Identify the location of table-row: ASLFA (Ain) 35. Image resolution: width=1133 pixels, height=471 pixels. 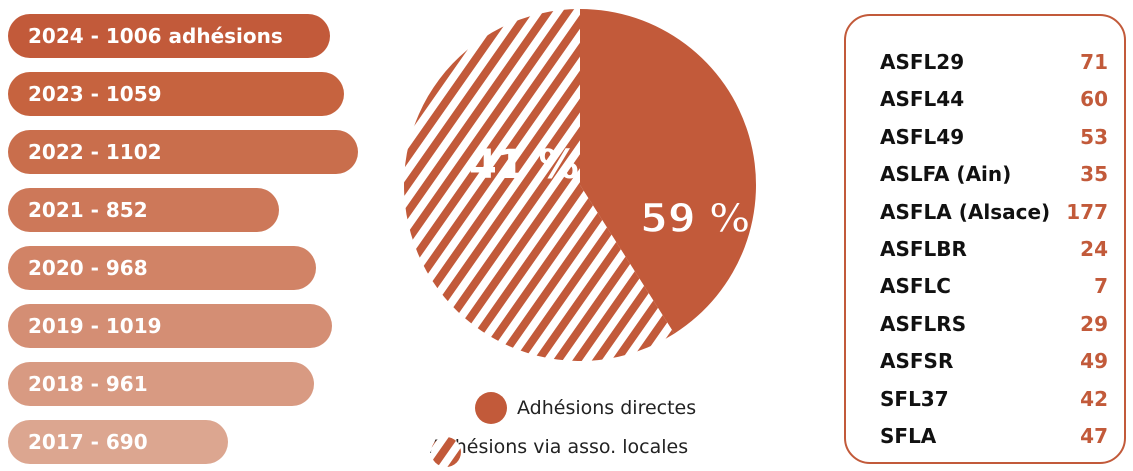
(994, 174).